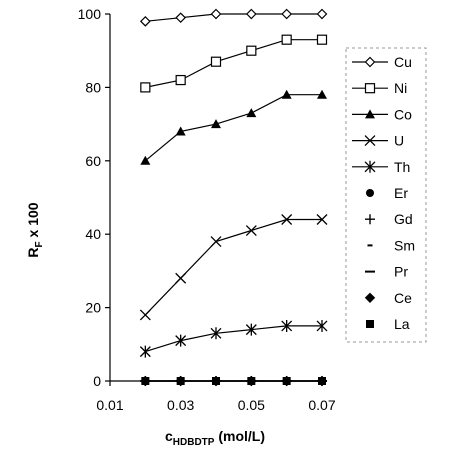  What do you see at coordinates (401, 272) in the screenshot?
I see `legend-label: Pr` at bounding box center [401, 272].